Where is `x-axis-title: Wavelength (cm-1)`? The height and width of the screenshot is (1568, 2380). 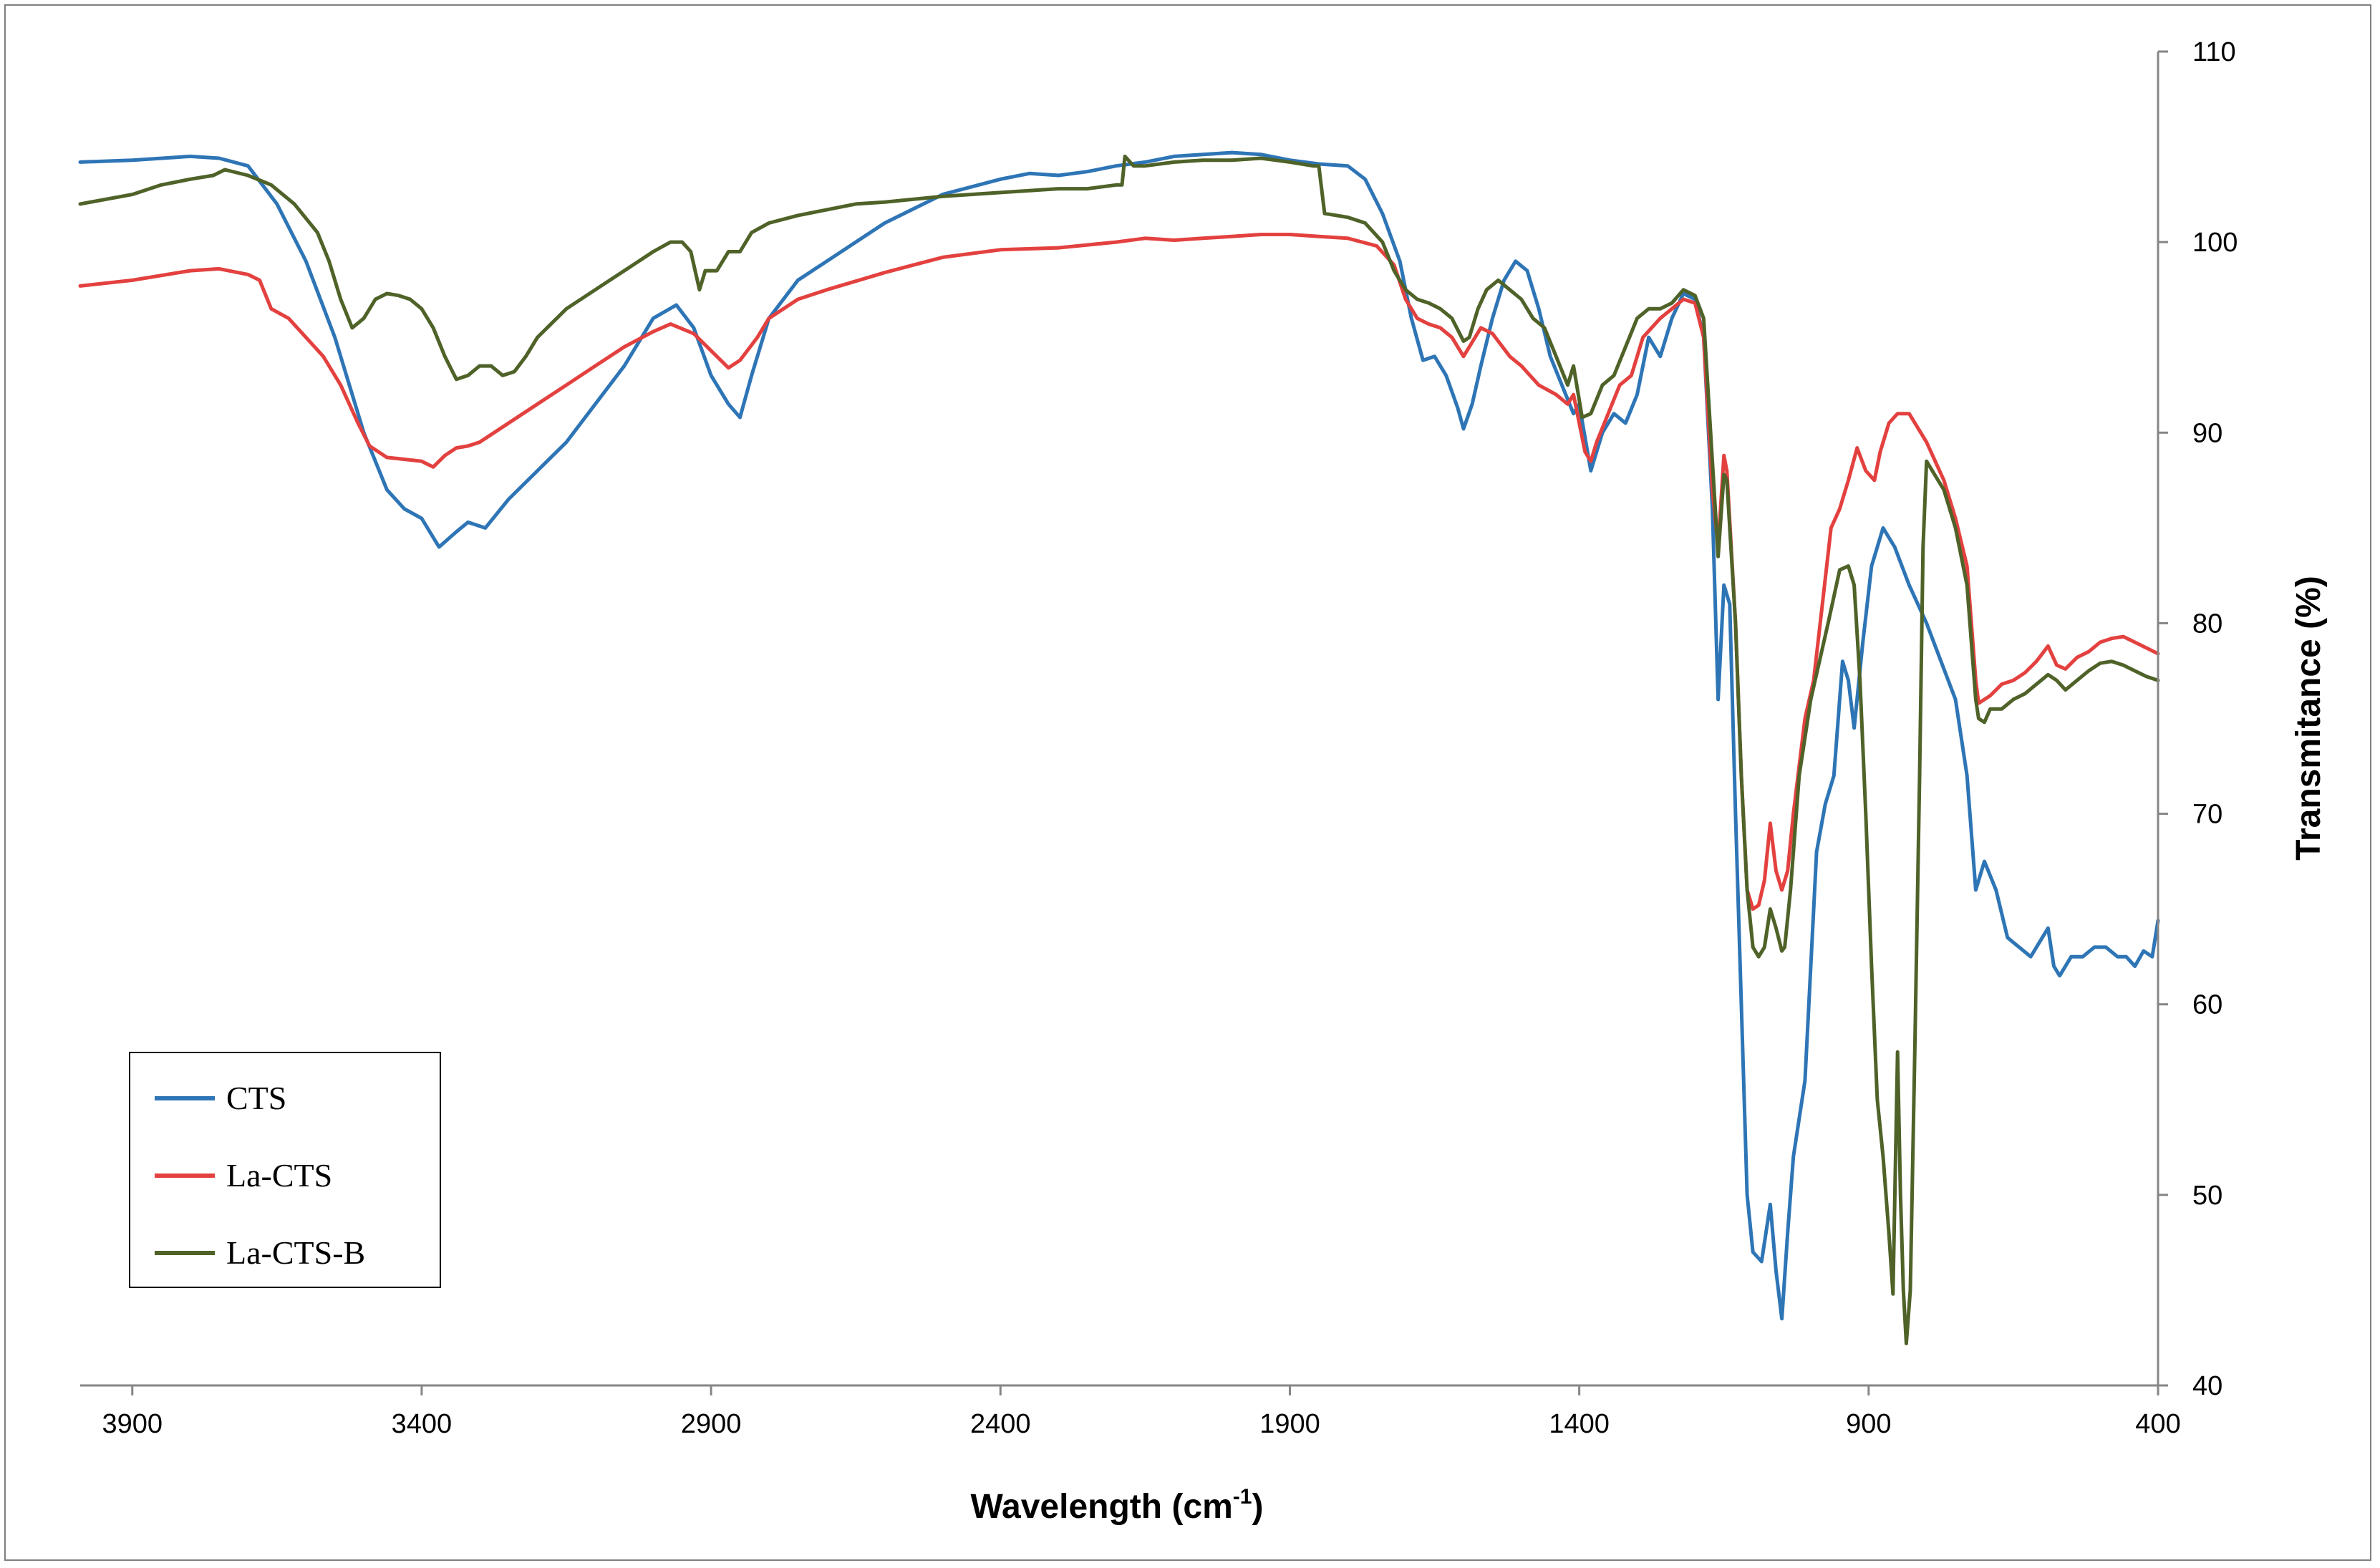 x-axis-title: Wavelength (cm-1) is located at coordinates (1117, 1505).